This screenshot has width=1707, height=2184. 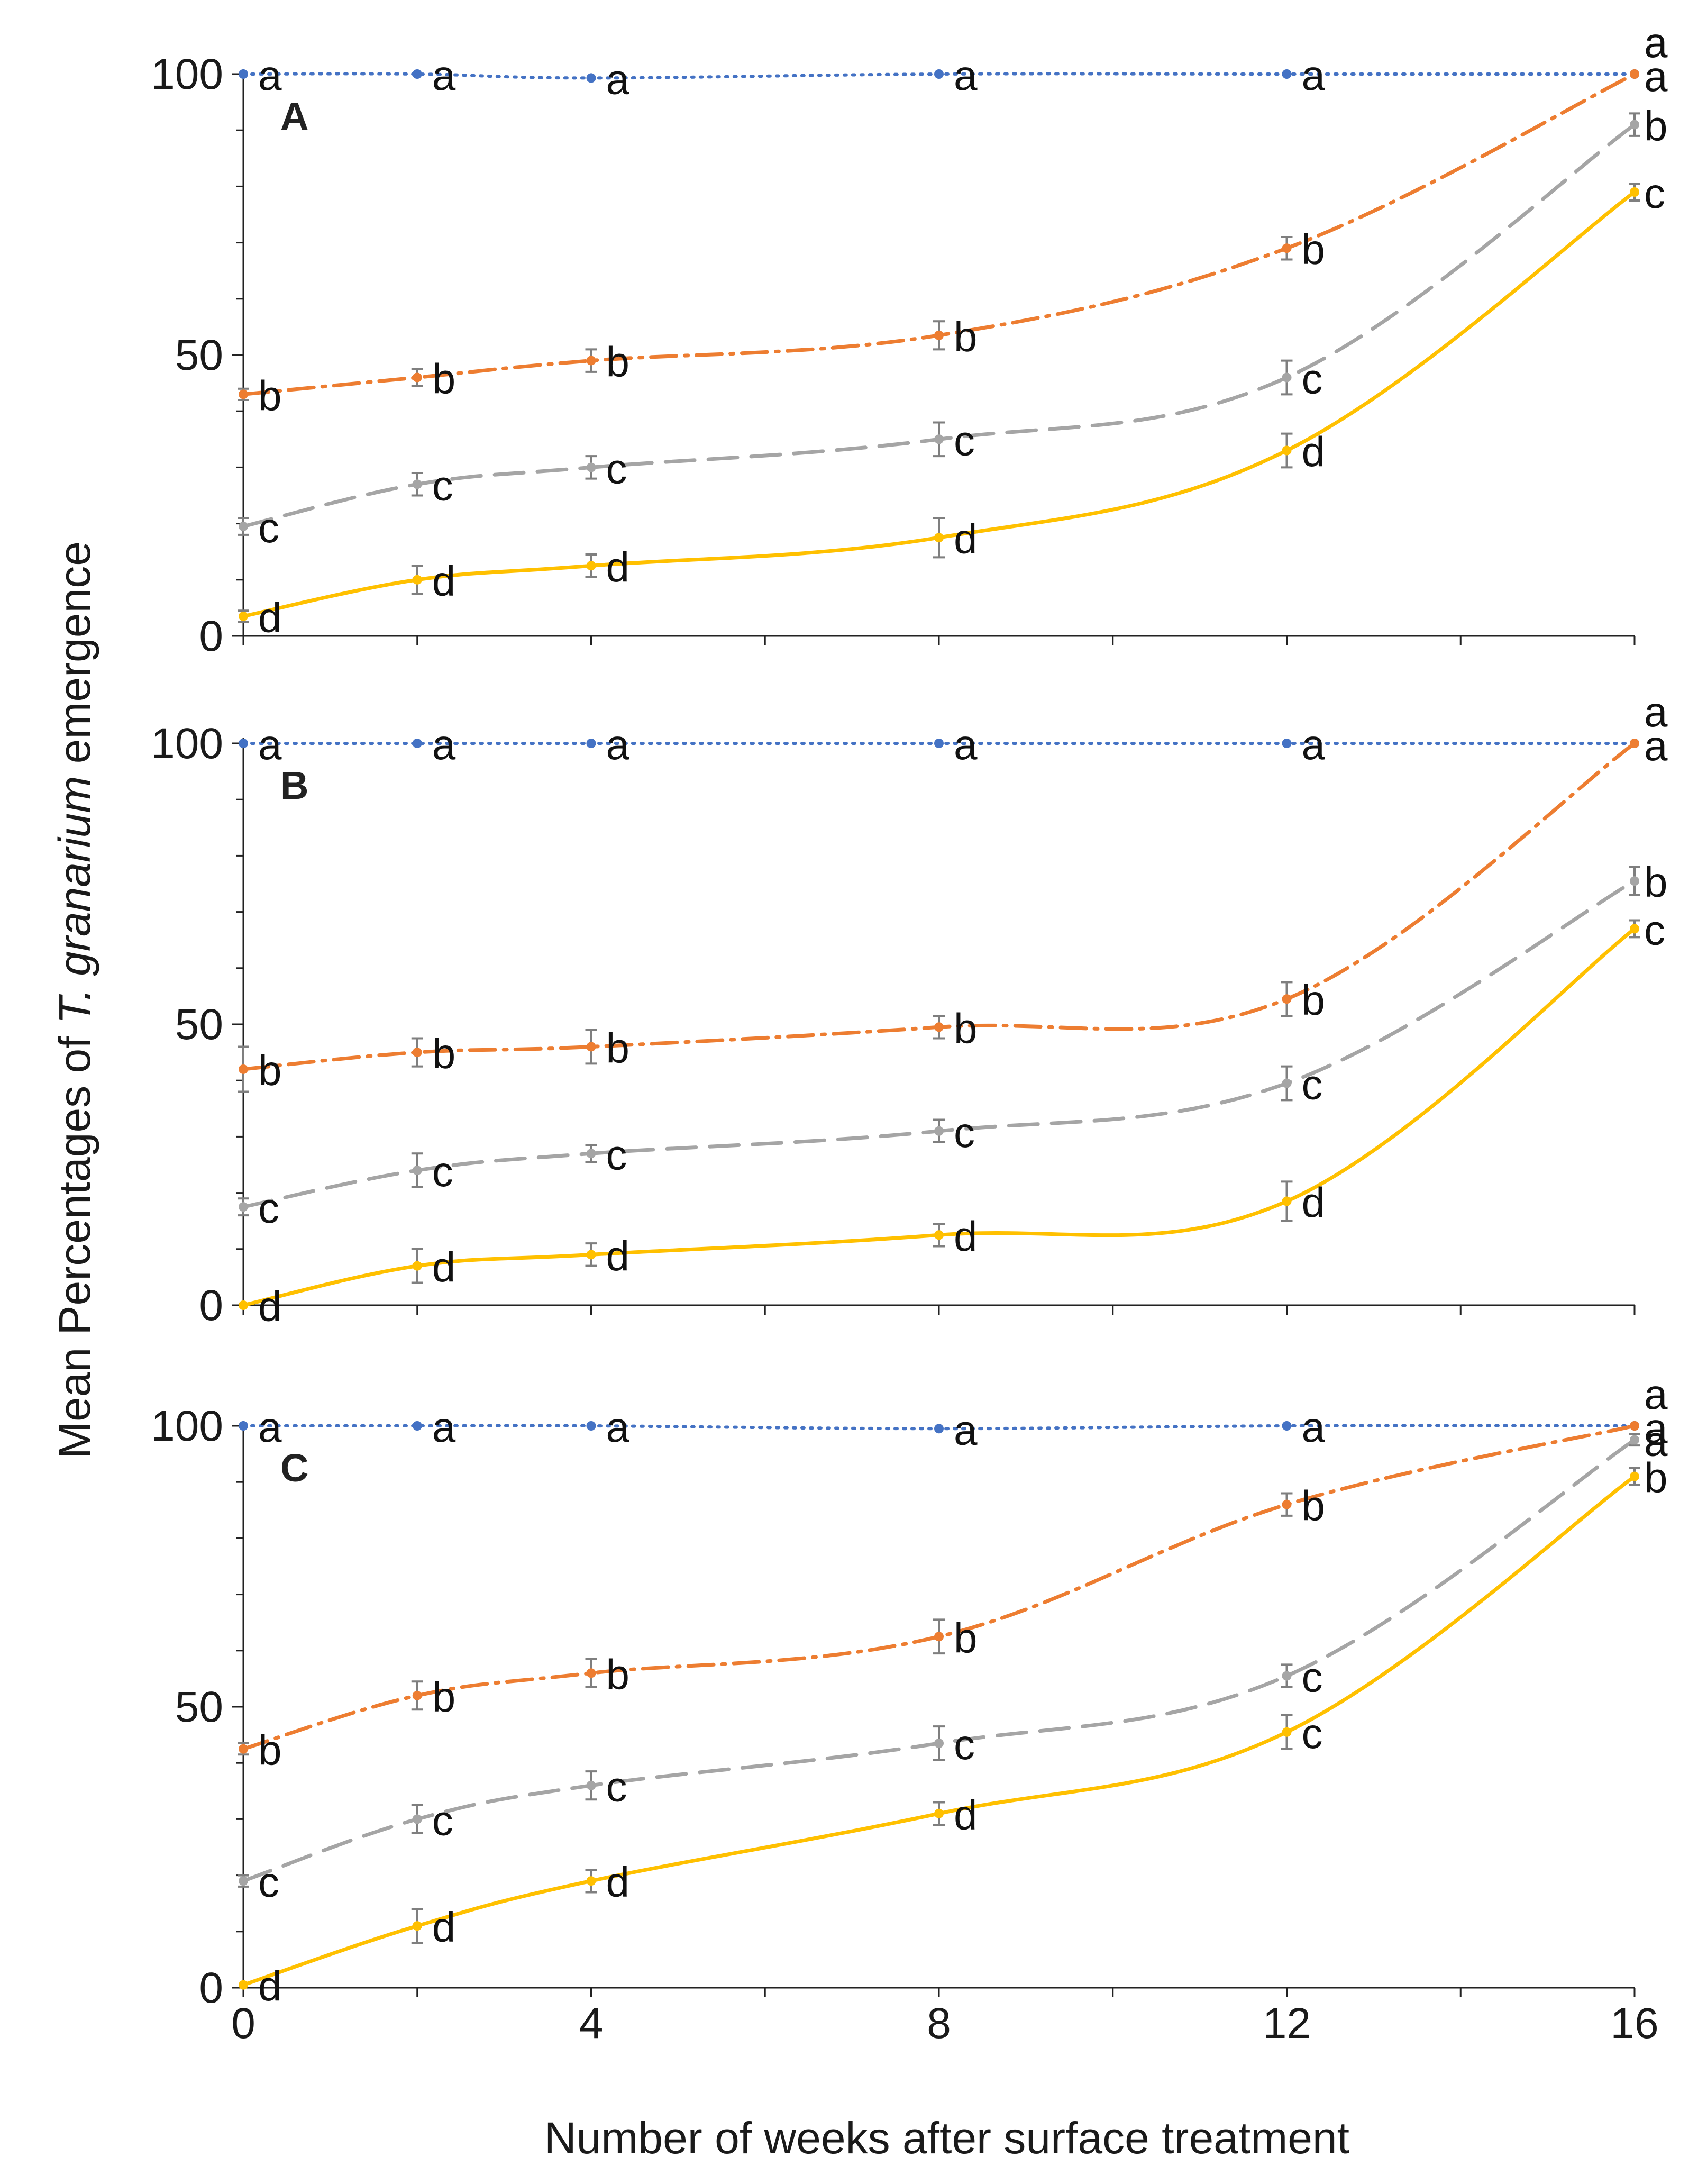 I want to click on x-tick-label: 12, so click(x=1287, y=2023).